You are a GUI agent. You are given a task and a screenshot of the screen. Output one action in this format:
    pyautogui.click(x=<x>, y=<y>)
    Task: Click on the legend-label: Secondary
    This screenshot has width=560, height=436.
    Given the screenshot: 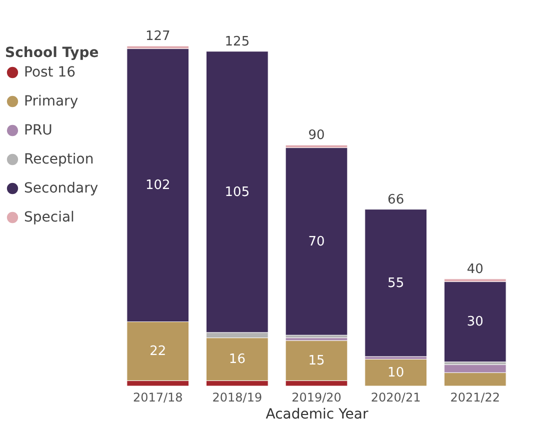 What is the action you would take?
    pyautogui.click(x=61, y=188)
    